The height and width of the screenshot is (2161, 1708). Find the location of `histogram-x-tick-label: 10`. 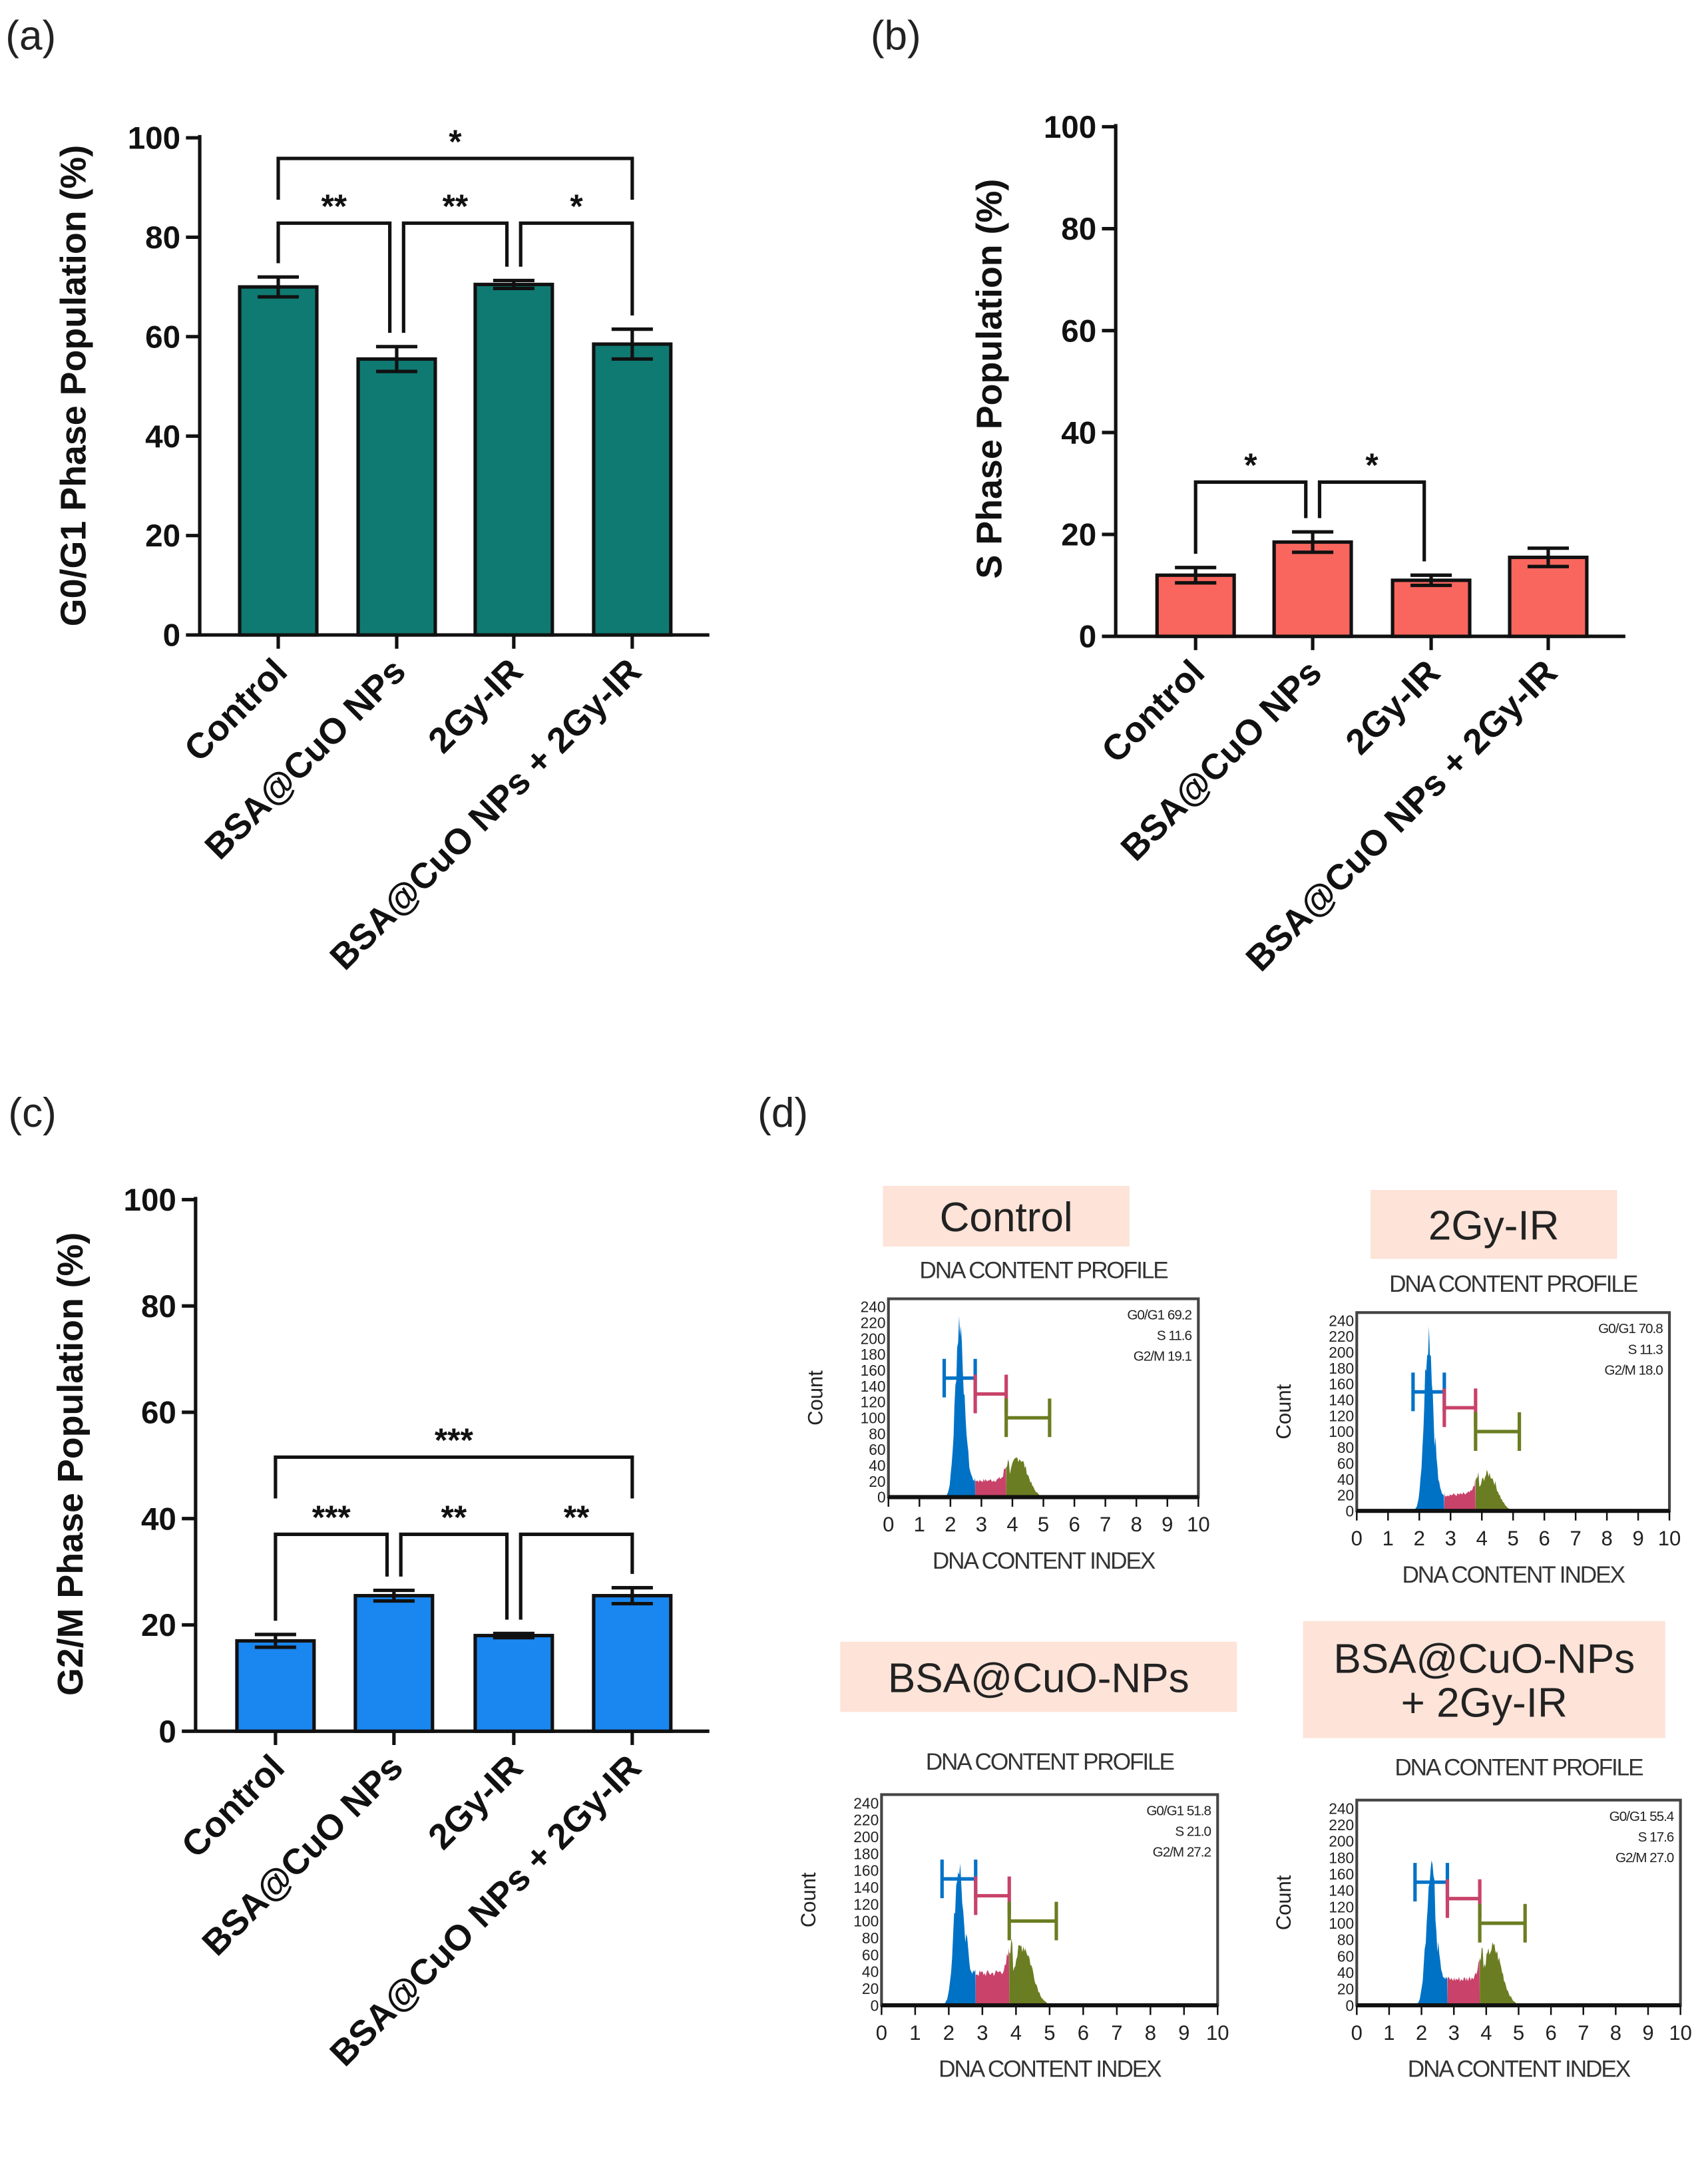

histogram-x-tick-label: 10 is located at coordinates (1198, 1525).